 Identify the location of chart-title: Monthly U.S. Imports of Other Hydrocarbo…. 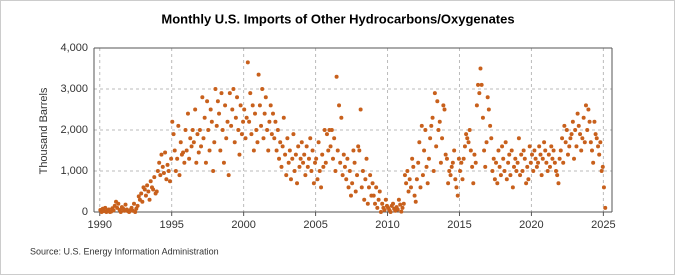
(337, 18).